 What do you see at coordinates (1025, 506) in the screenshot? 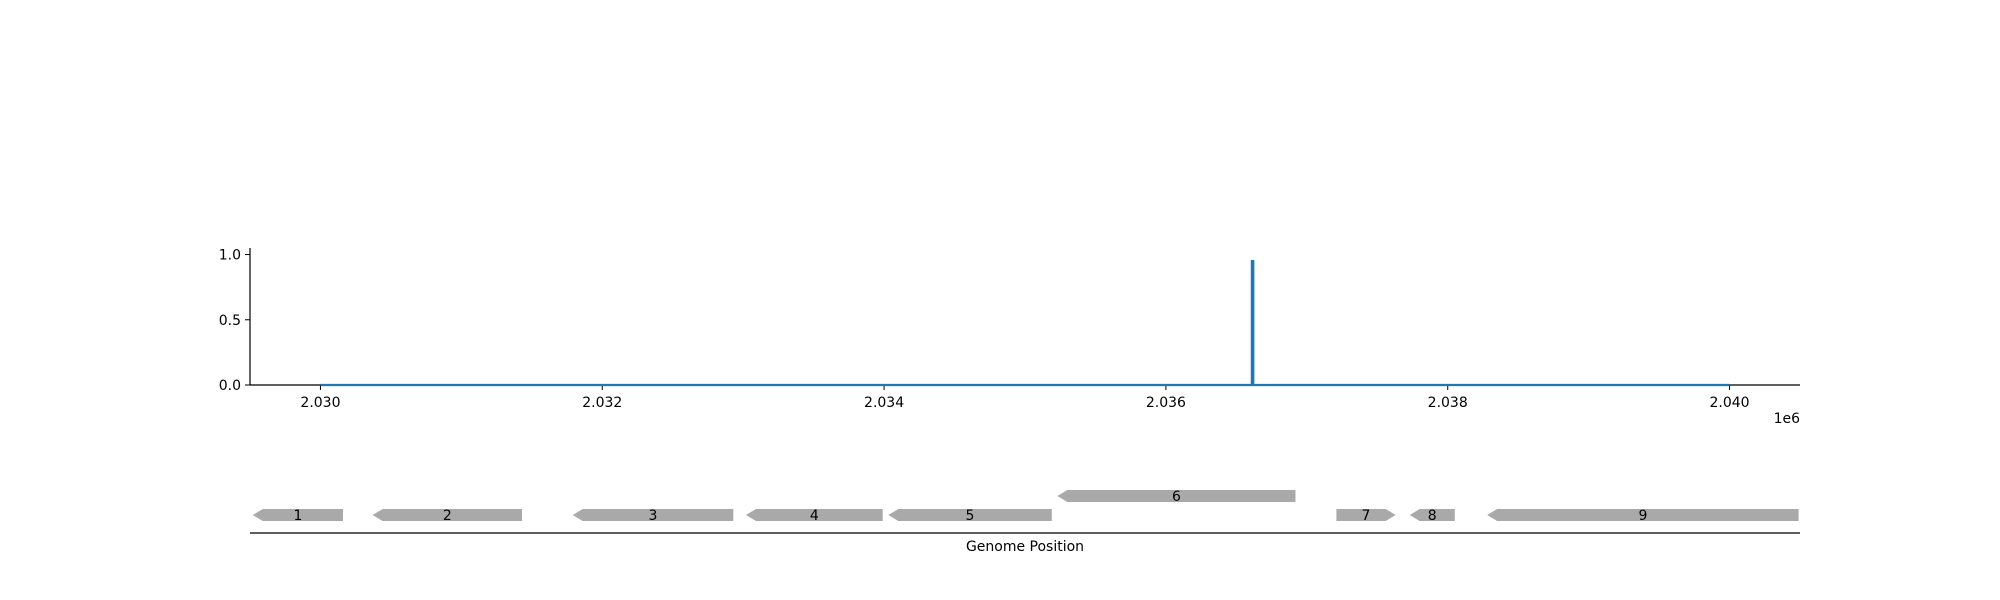
I see `gene-arrows: 1 2 3 4 5 6 7 8 9` at bounding box center [1025, 506].